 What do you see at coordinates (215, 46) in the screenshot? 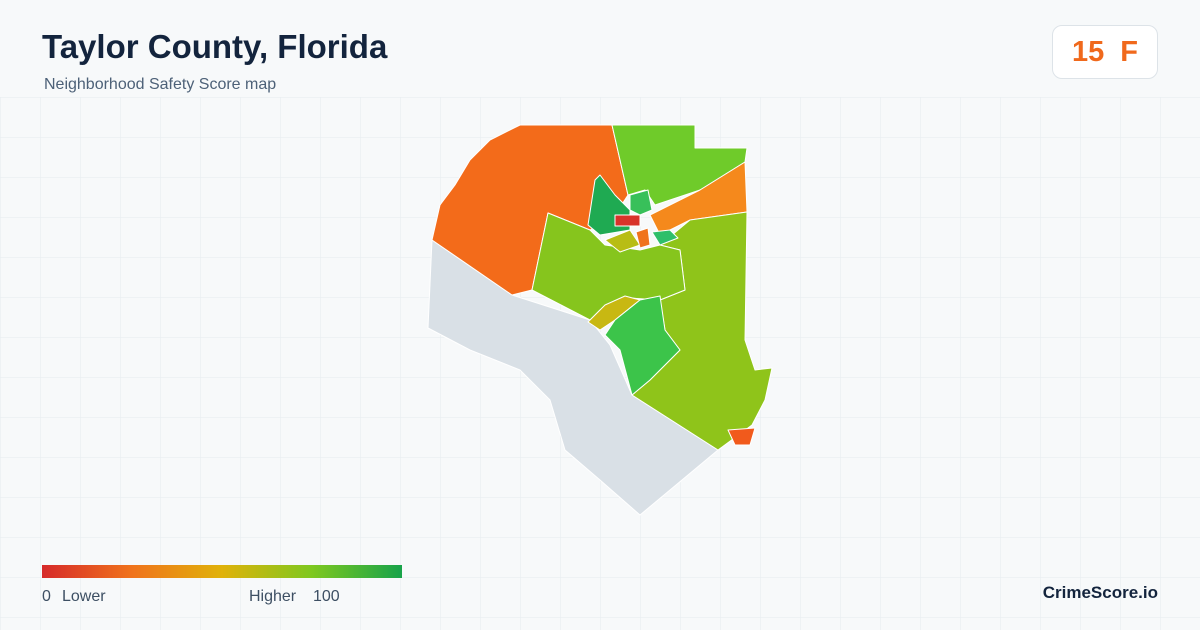
I see `title: Taylor County, Florida` at bounding box center [215, 46].